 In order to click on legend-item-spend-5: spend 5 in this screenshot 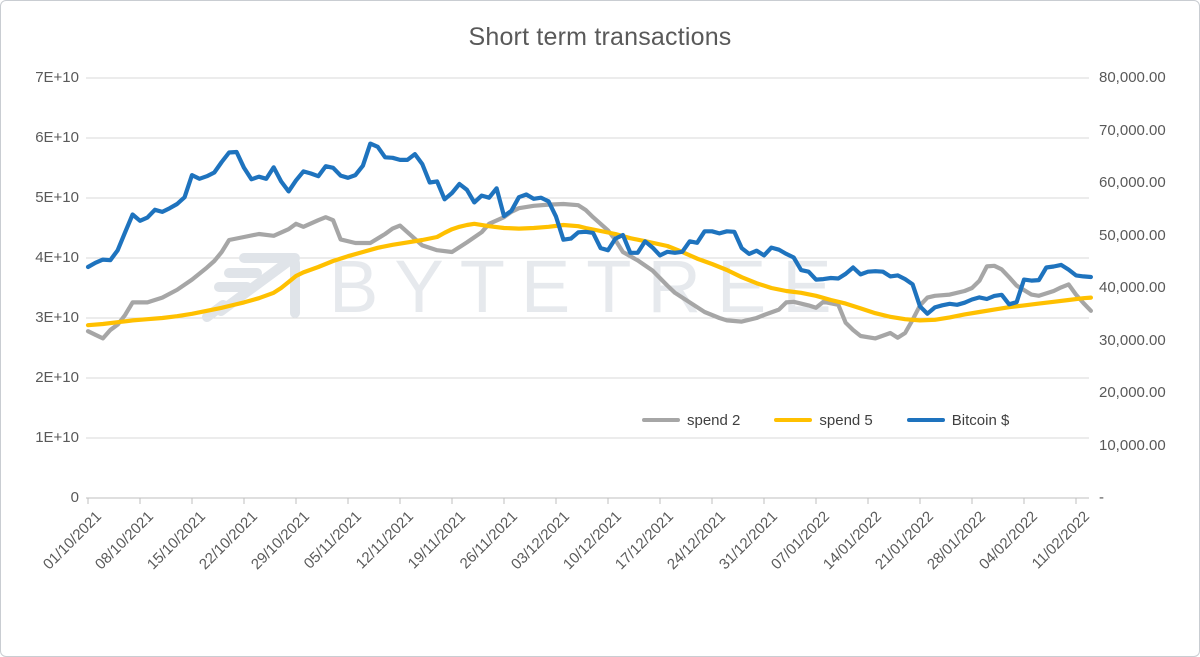, I will do `click(823, 420)`.